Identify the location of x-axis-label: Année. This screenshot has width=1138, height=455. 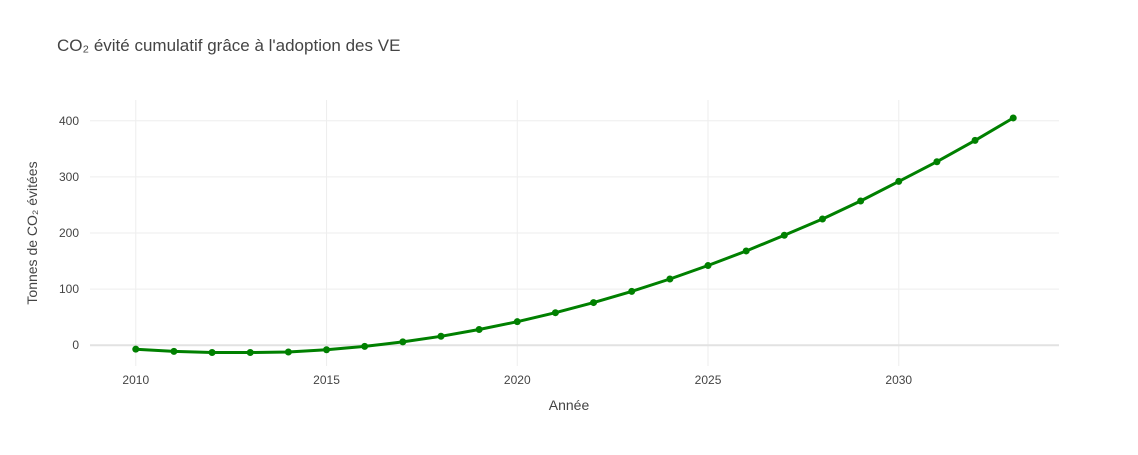
(569, 405).